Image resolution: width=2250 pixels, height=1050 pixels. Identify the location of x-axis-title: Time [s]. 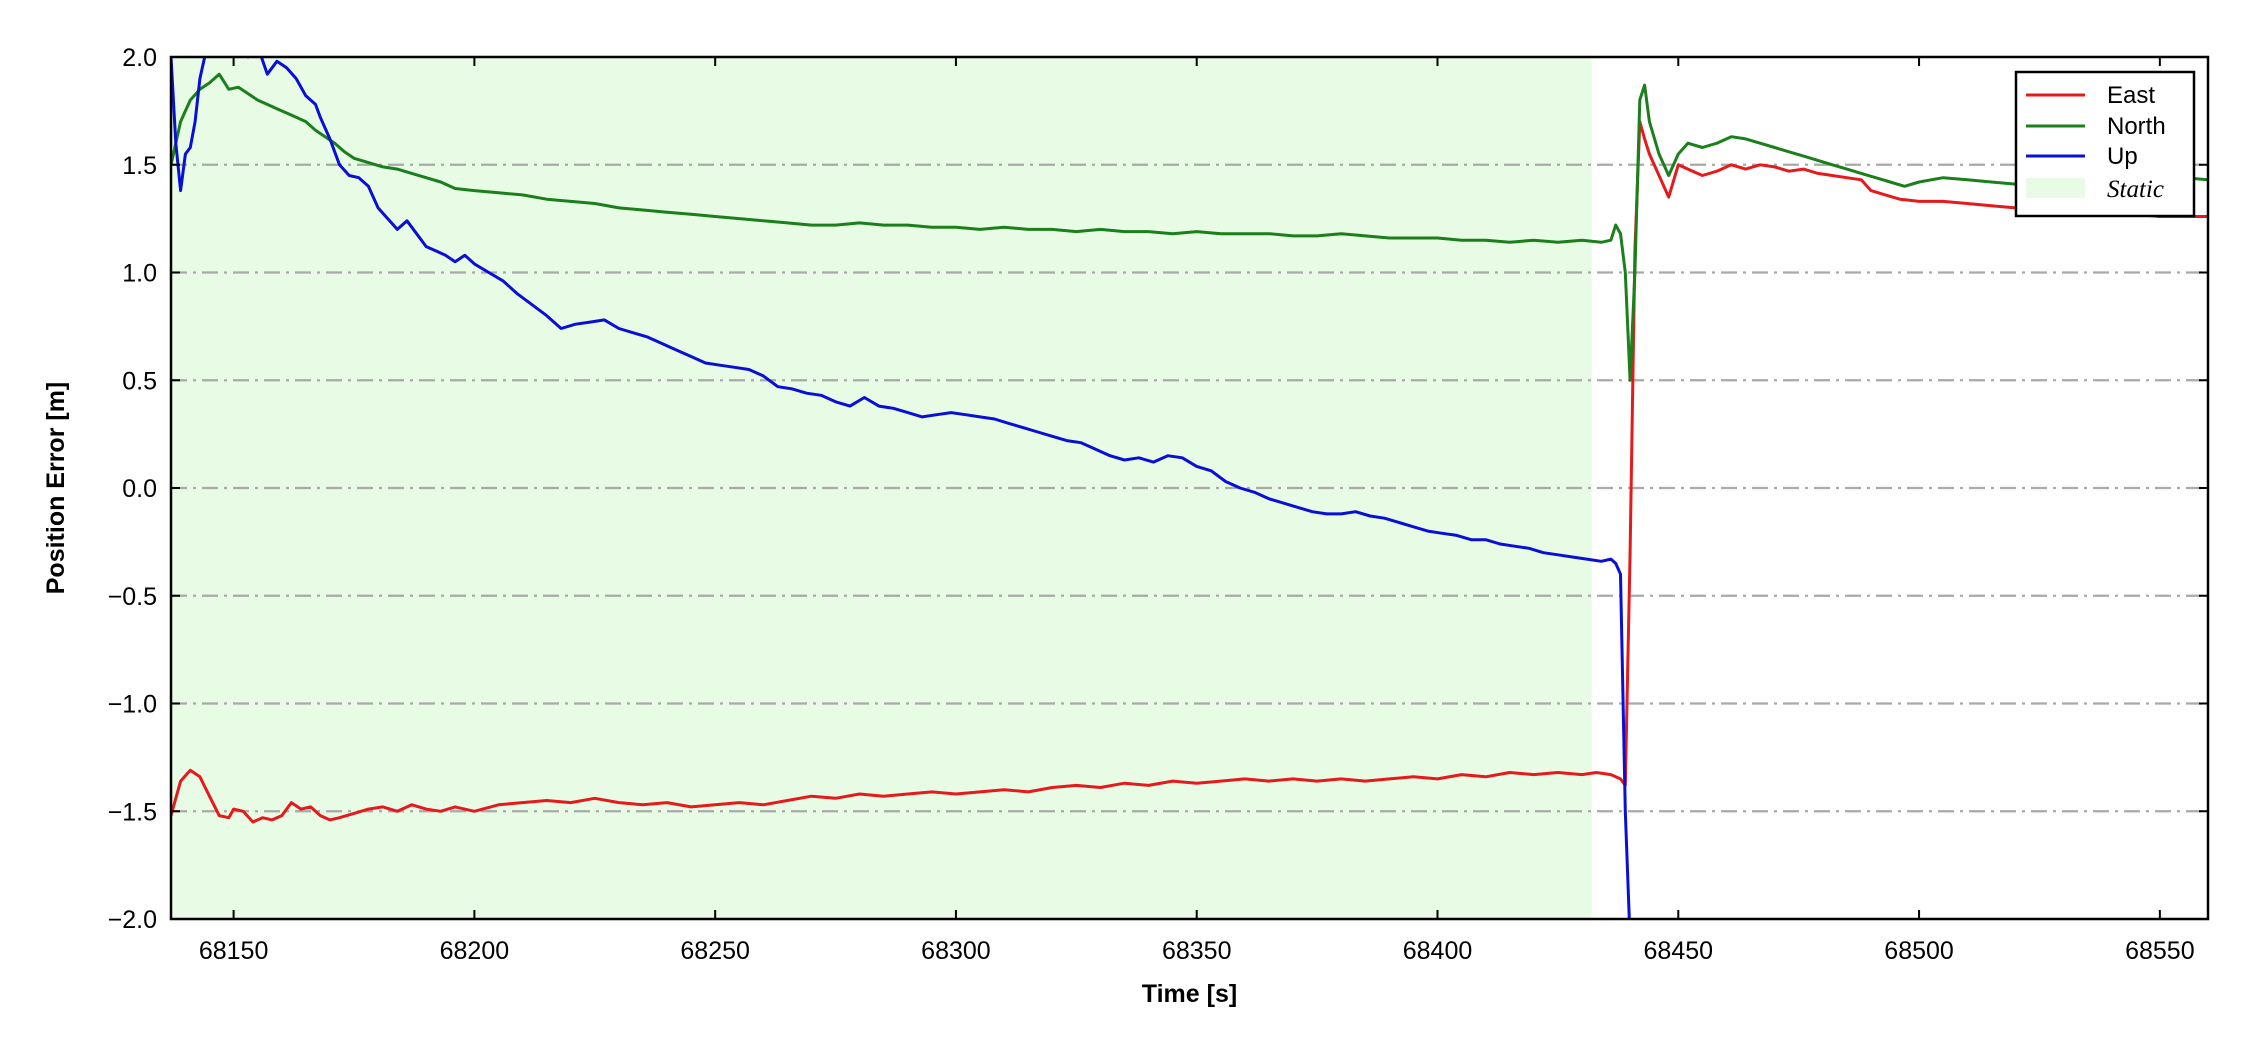
(1189, 994).